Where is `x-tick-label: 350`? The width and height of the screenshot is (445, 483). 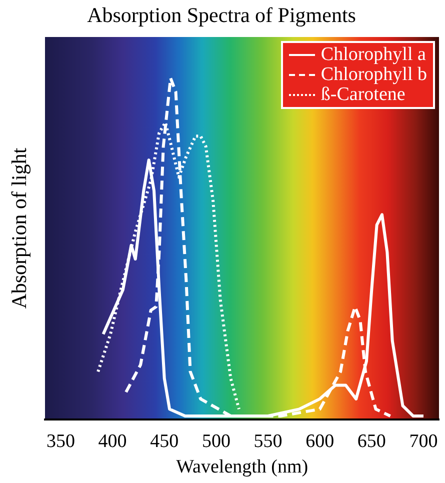 x-tick-label: 350 is located at coordinates (60, 441).